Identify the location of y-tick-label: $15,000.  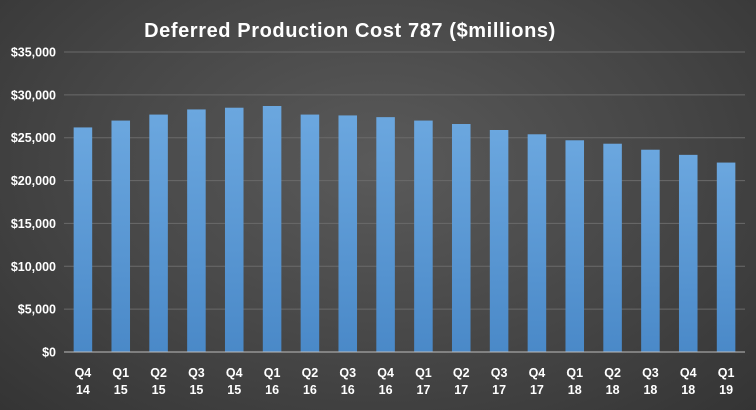
(33, 224).